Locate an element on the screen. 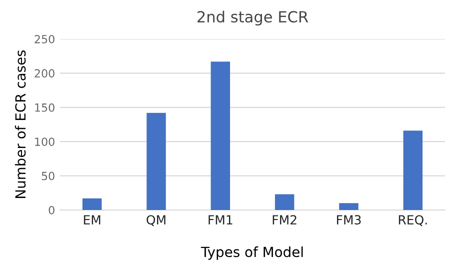 The image size is (455, 271). y-tick-label: 200 is located at coordinates (44, 73).